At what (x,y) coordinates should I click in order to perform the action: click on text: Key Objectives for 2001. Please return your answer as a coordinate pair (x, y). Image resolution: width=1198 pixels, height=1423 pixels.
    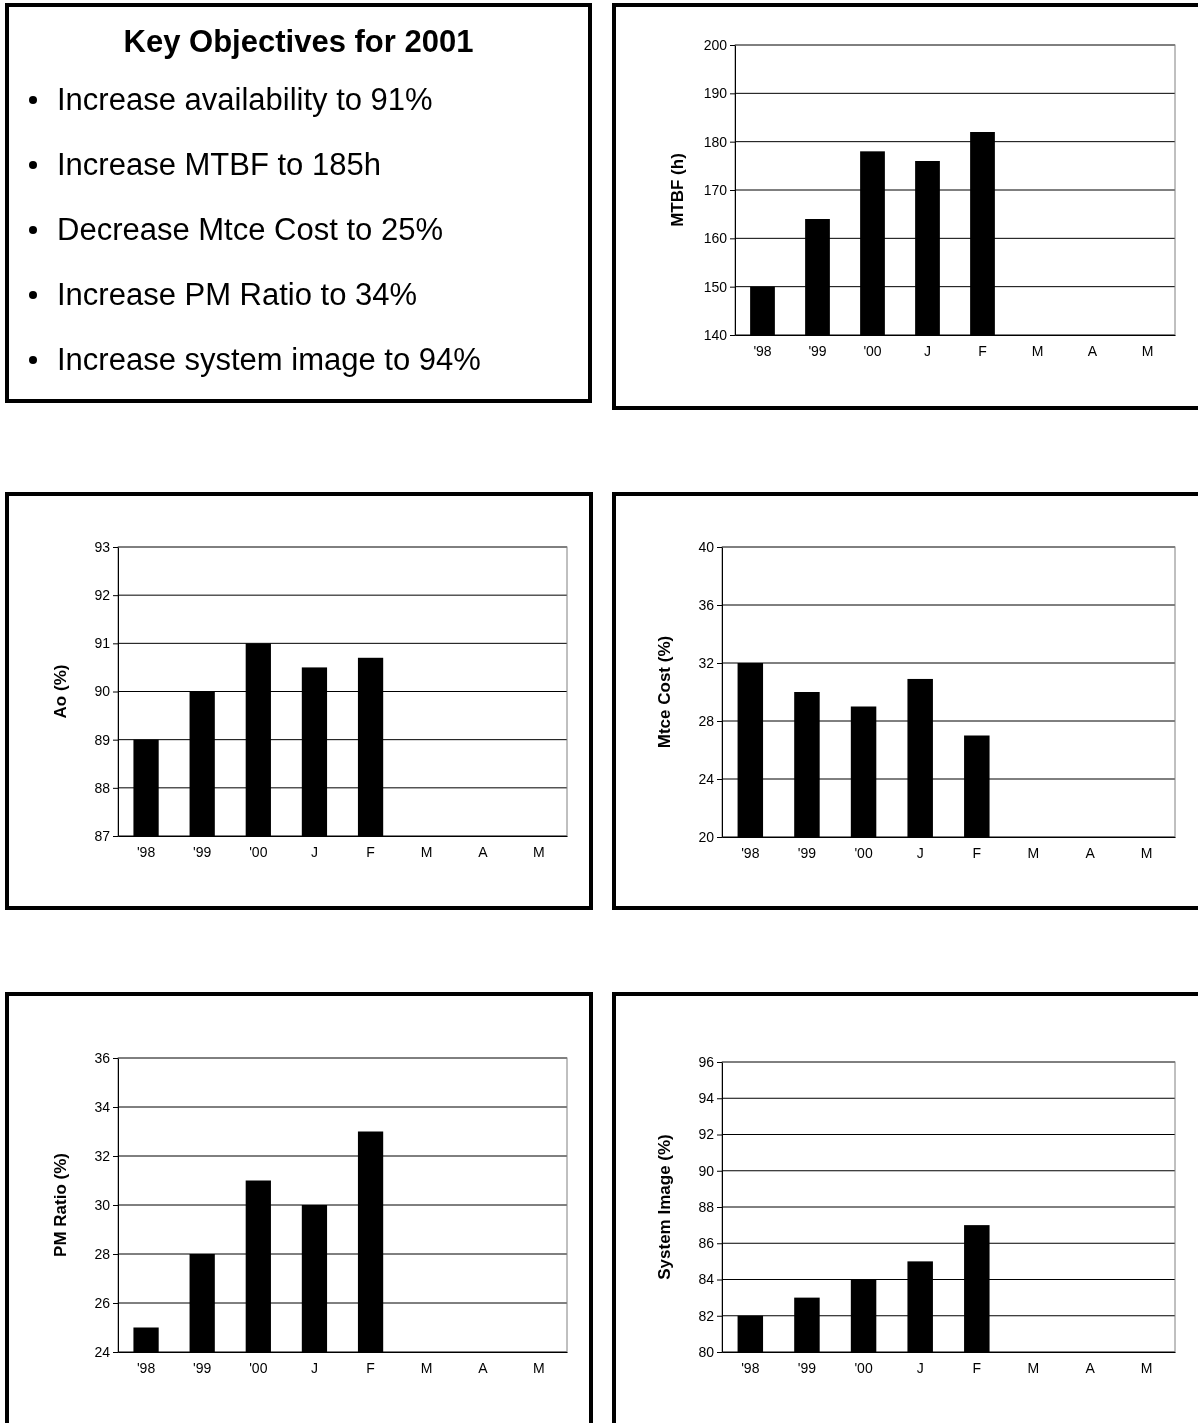
    Looking at the image, I should click on (298, 41).